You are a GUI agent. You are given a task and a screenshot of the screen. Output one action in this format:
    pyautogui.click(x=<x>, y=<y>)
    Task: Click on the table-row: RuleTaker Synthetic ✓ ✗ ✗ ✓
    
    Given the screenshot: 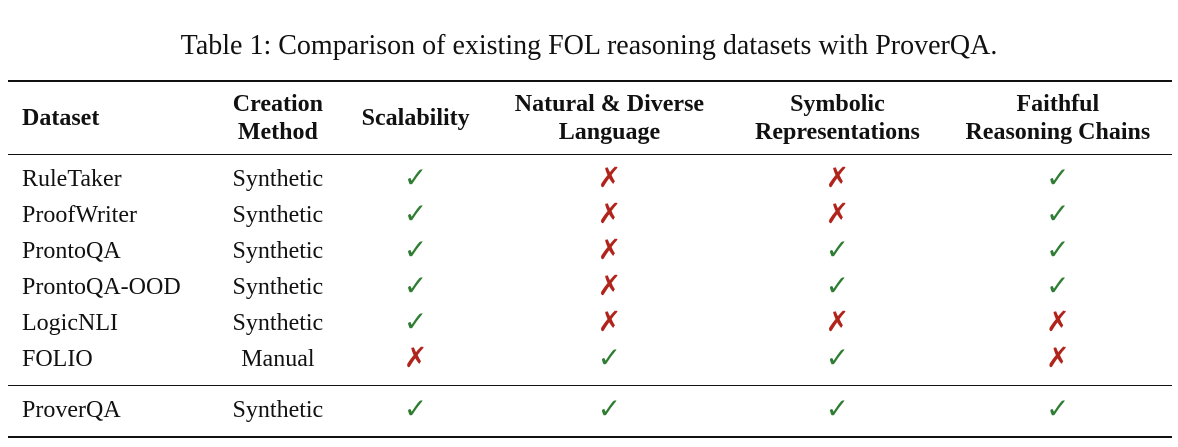 What is the action you would take?
    pyautogui.click(x=590, y=176)
    